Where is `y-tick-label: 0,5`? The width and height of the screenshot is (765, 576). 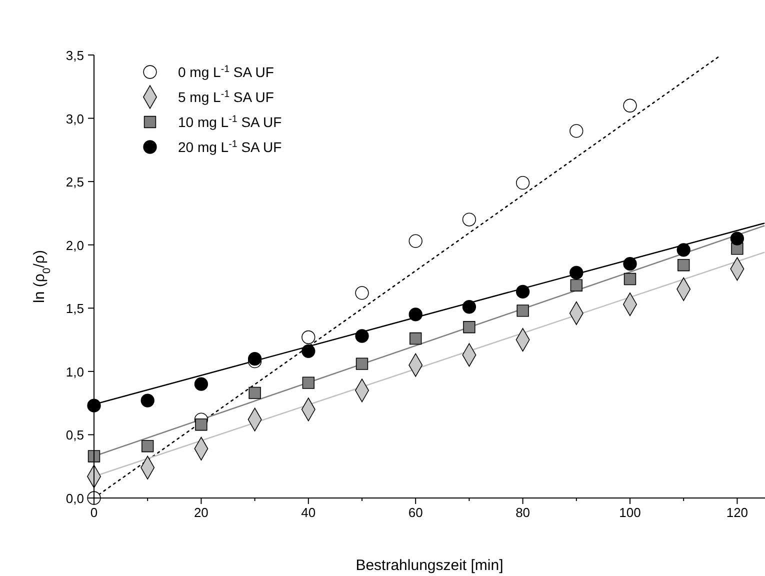 y-tick-label: 0,5 is located at coordinates (75, 435).